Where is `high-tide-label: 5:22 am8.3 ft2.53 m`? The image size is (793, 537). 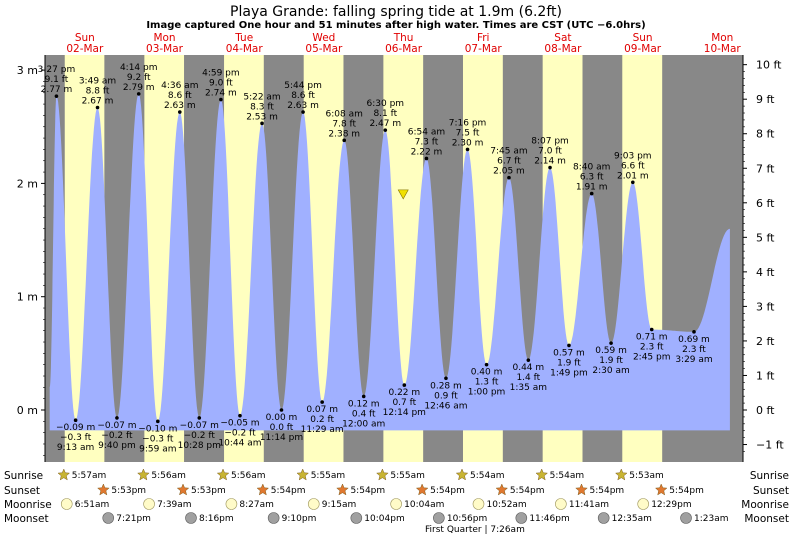 high-tide-label: 5:22 am8.3 ft2.53 m is located at coordinates (262, 109).